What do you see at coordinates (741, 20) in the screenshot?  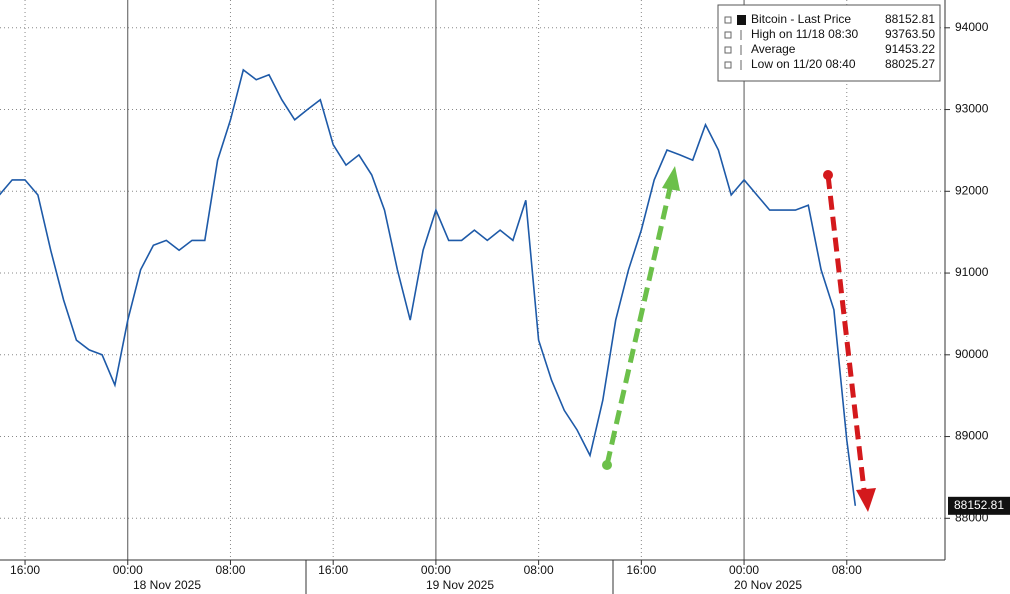 I see `legend-icon` at bounding box center [741, 20].